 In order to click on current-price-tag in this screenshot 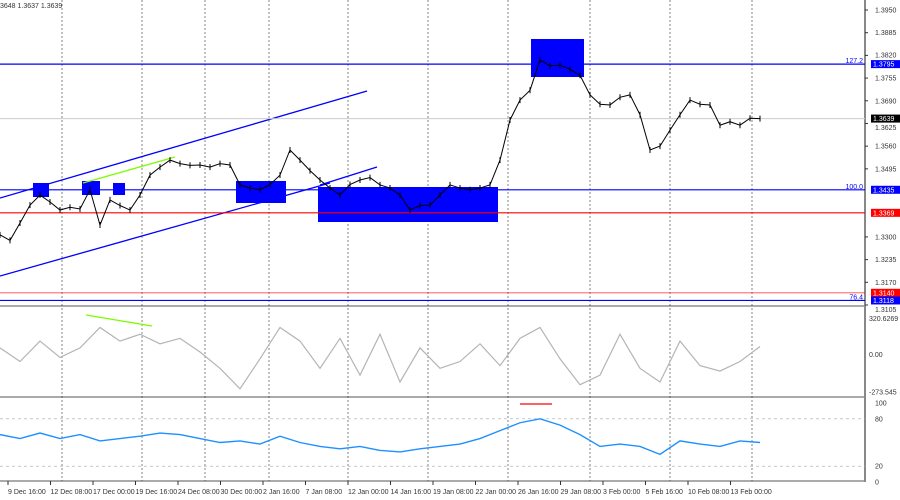, I will do `click(885, 118)`.